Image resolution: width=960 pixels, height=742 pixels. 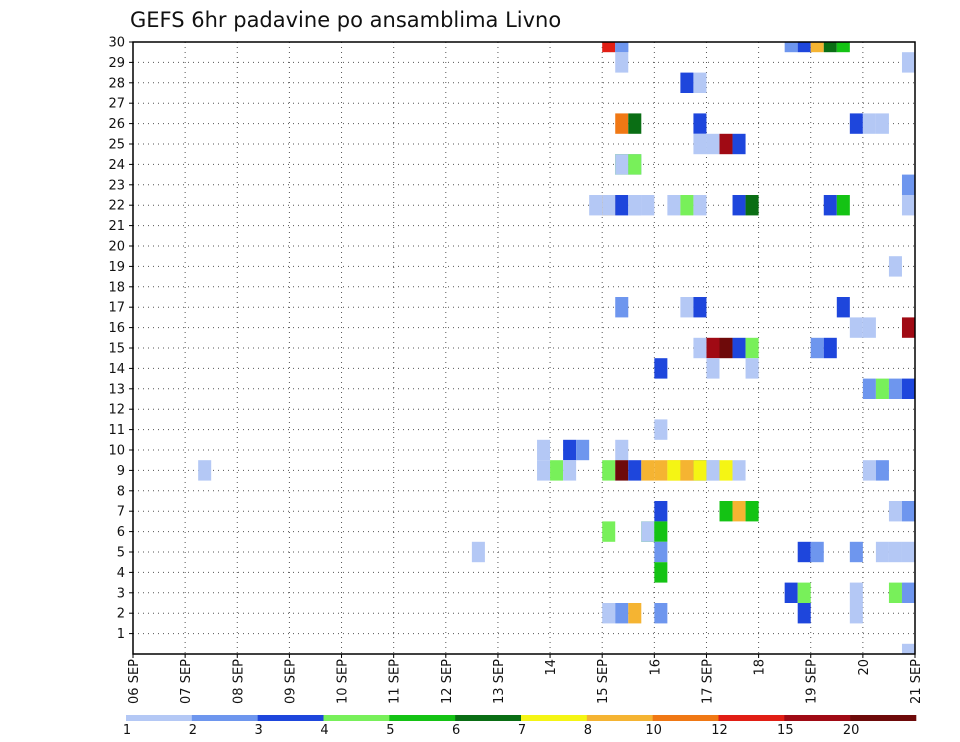 What do you see at coordinates (116, 83) in the screenshot?
I see `y-tick-label: 28` at bounding box center [116, 83].